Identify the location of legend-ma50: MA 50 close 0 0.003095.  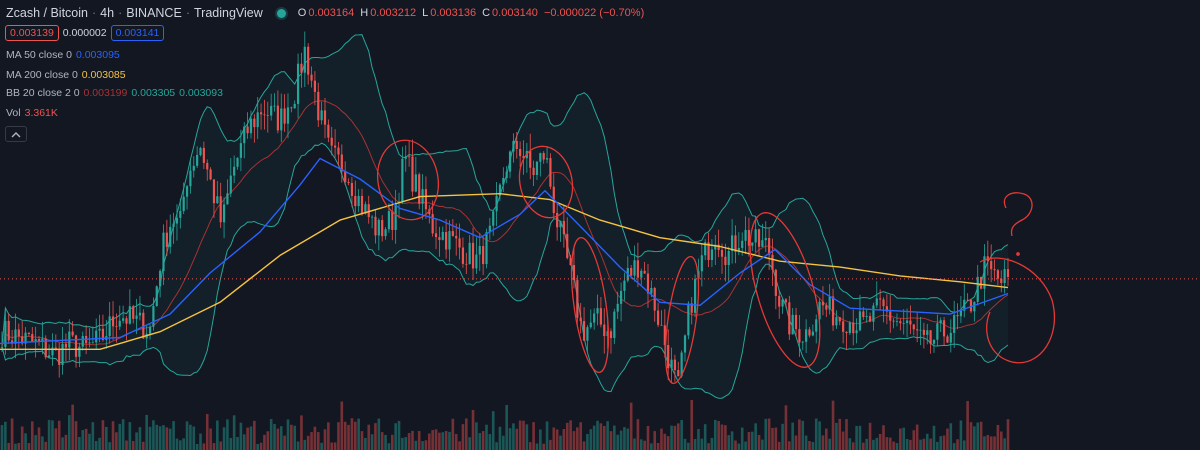
(63, 55).